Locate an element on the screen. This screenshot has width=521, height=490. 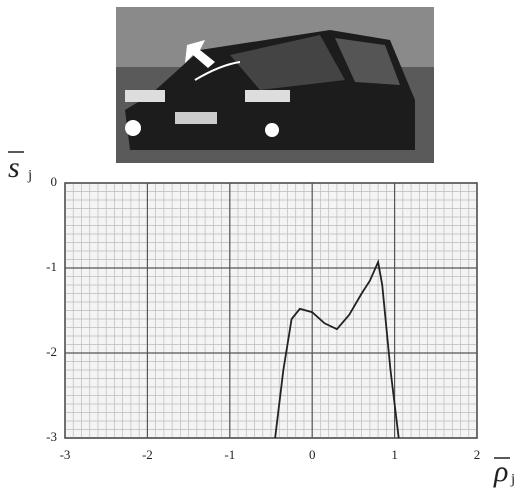
x-tick-label: -2 is located at coordinates (147, 454).